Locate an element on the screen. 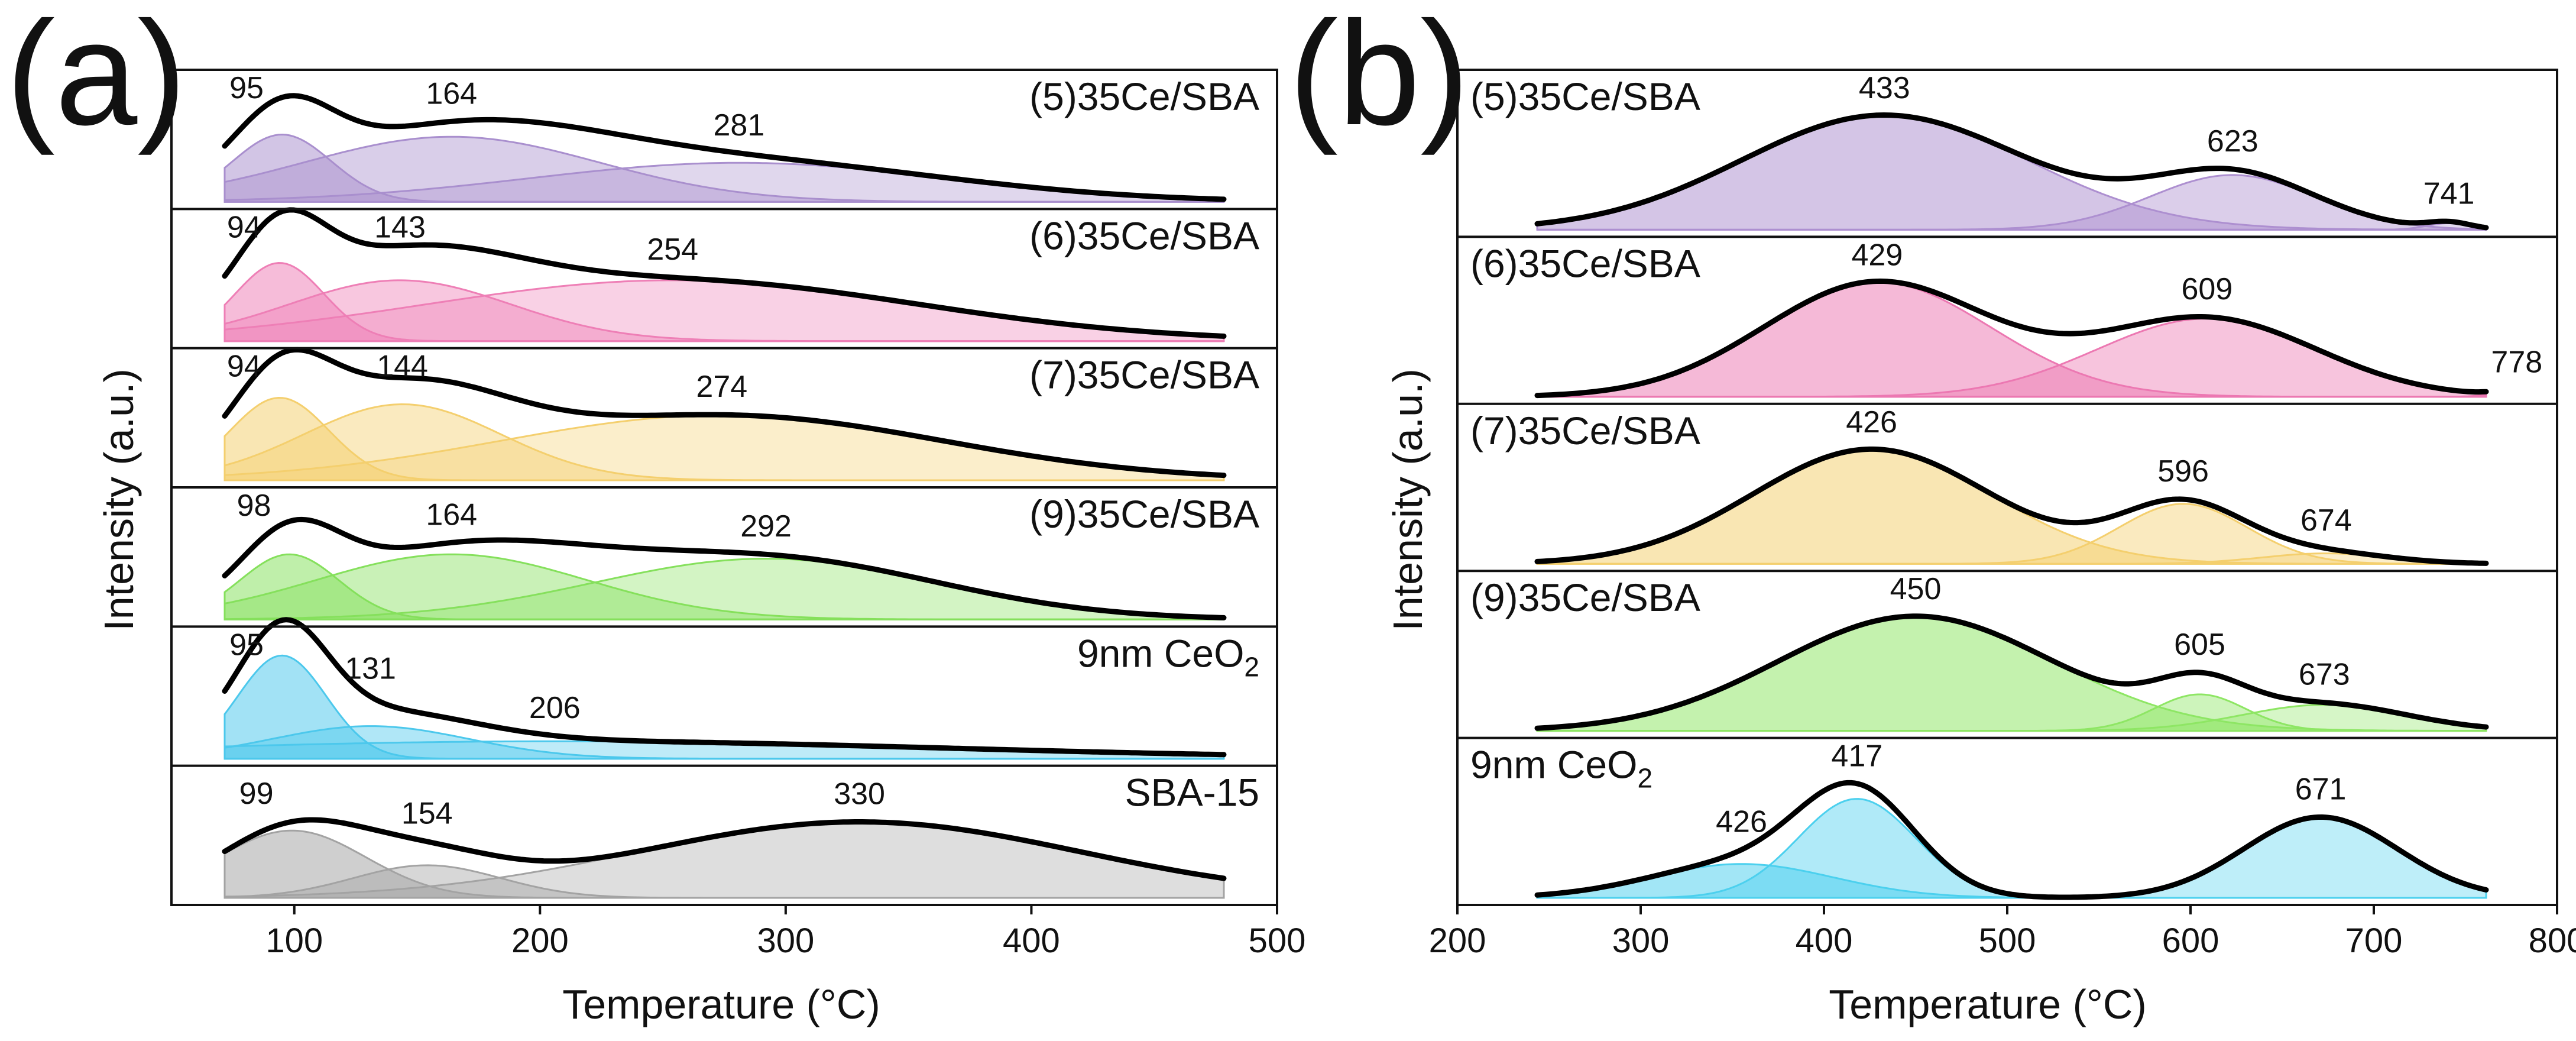 This screenshot has width=2576, height=1041. panel-a-row-3-peak-label-1: 94 is located at coordinates (244, 367).